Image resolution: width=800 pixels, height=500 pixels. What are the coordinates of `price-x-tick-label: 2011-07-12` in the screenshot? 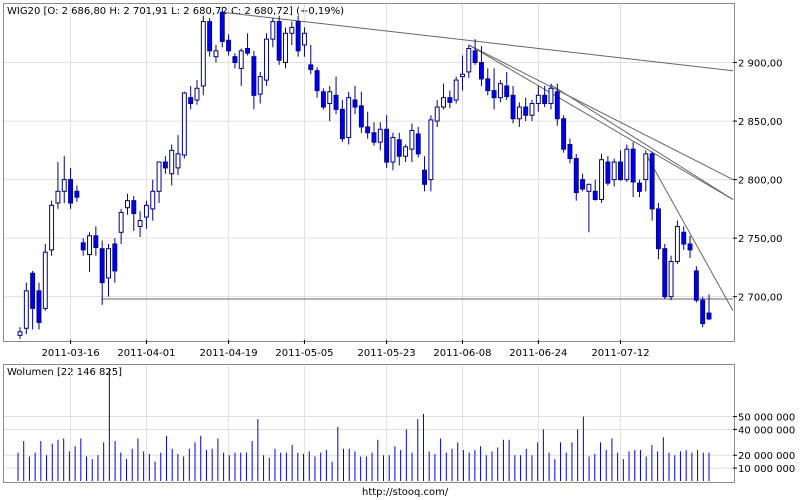 It's located at (620, 353).